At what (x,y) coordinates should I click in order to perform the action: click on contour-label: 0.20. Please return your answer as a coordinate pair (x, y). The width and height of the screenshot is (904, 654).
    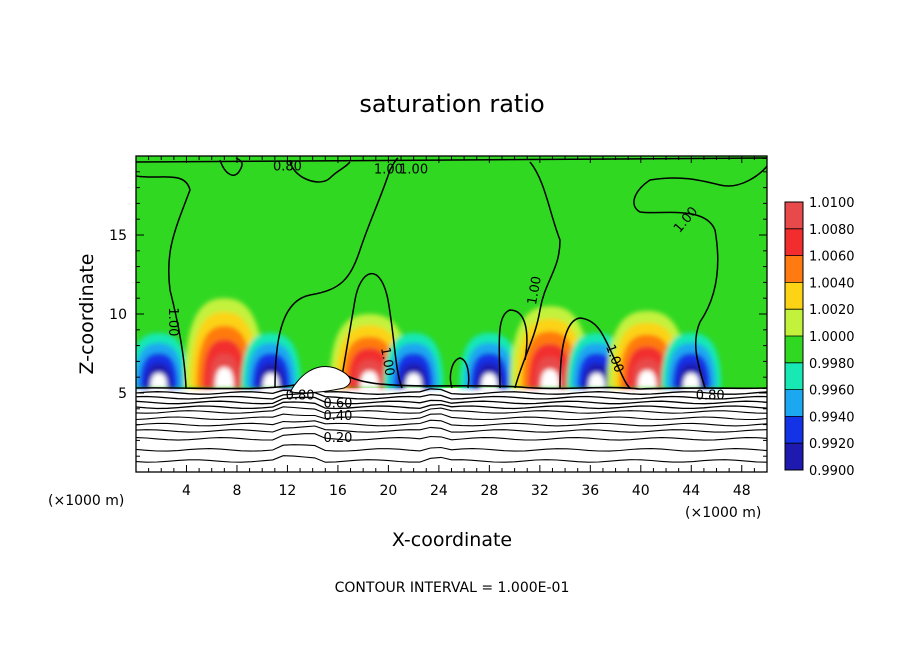
    Looking at the image, I should click on (337, 438).